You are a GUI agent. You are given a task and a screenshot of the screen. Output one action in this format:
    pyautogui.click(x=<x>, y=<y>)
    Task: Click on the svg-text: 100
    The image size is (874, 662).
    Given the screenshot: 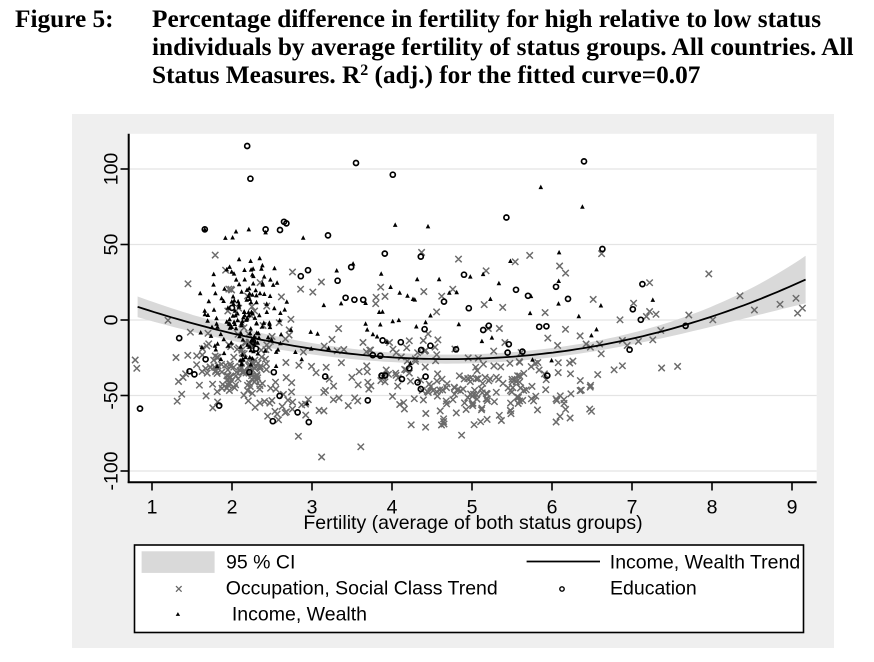 What is the action you would take?
    pyautogui.click(x=112, y=169)
    